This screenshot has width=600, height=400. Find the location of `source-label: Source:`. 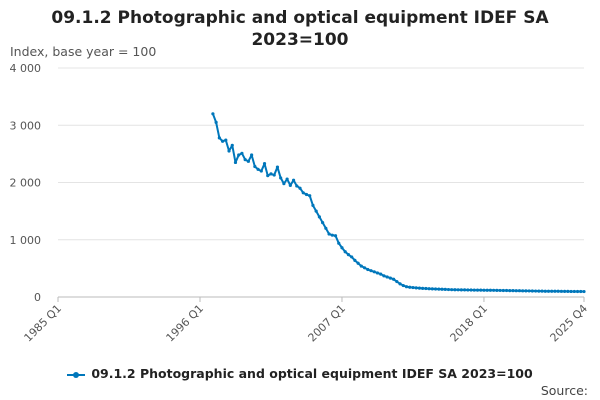

source-label: Source: is located at coordinates (564, 390).